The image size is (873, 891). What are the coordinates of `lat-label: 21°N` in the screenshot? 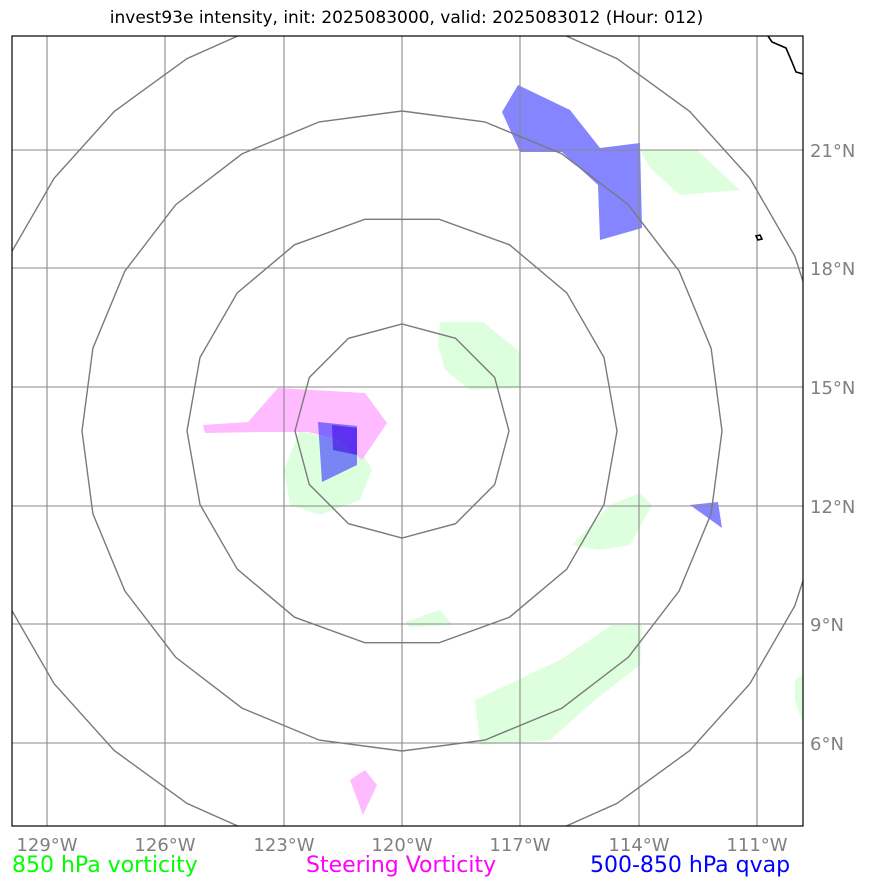 It's located at (832, 151).